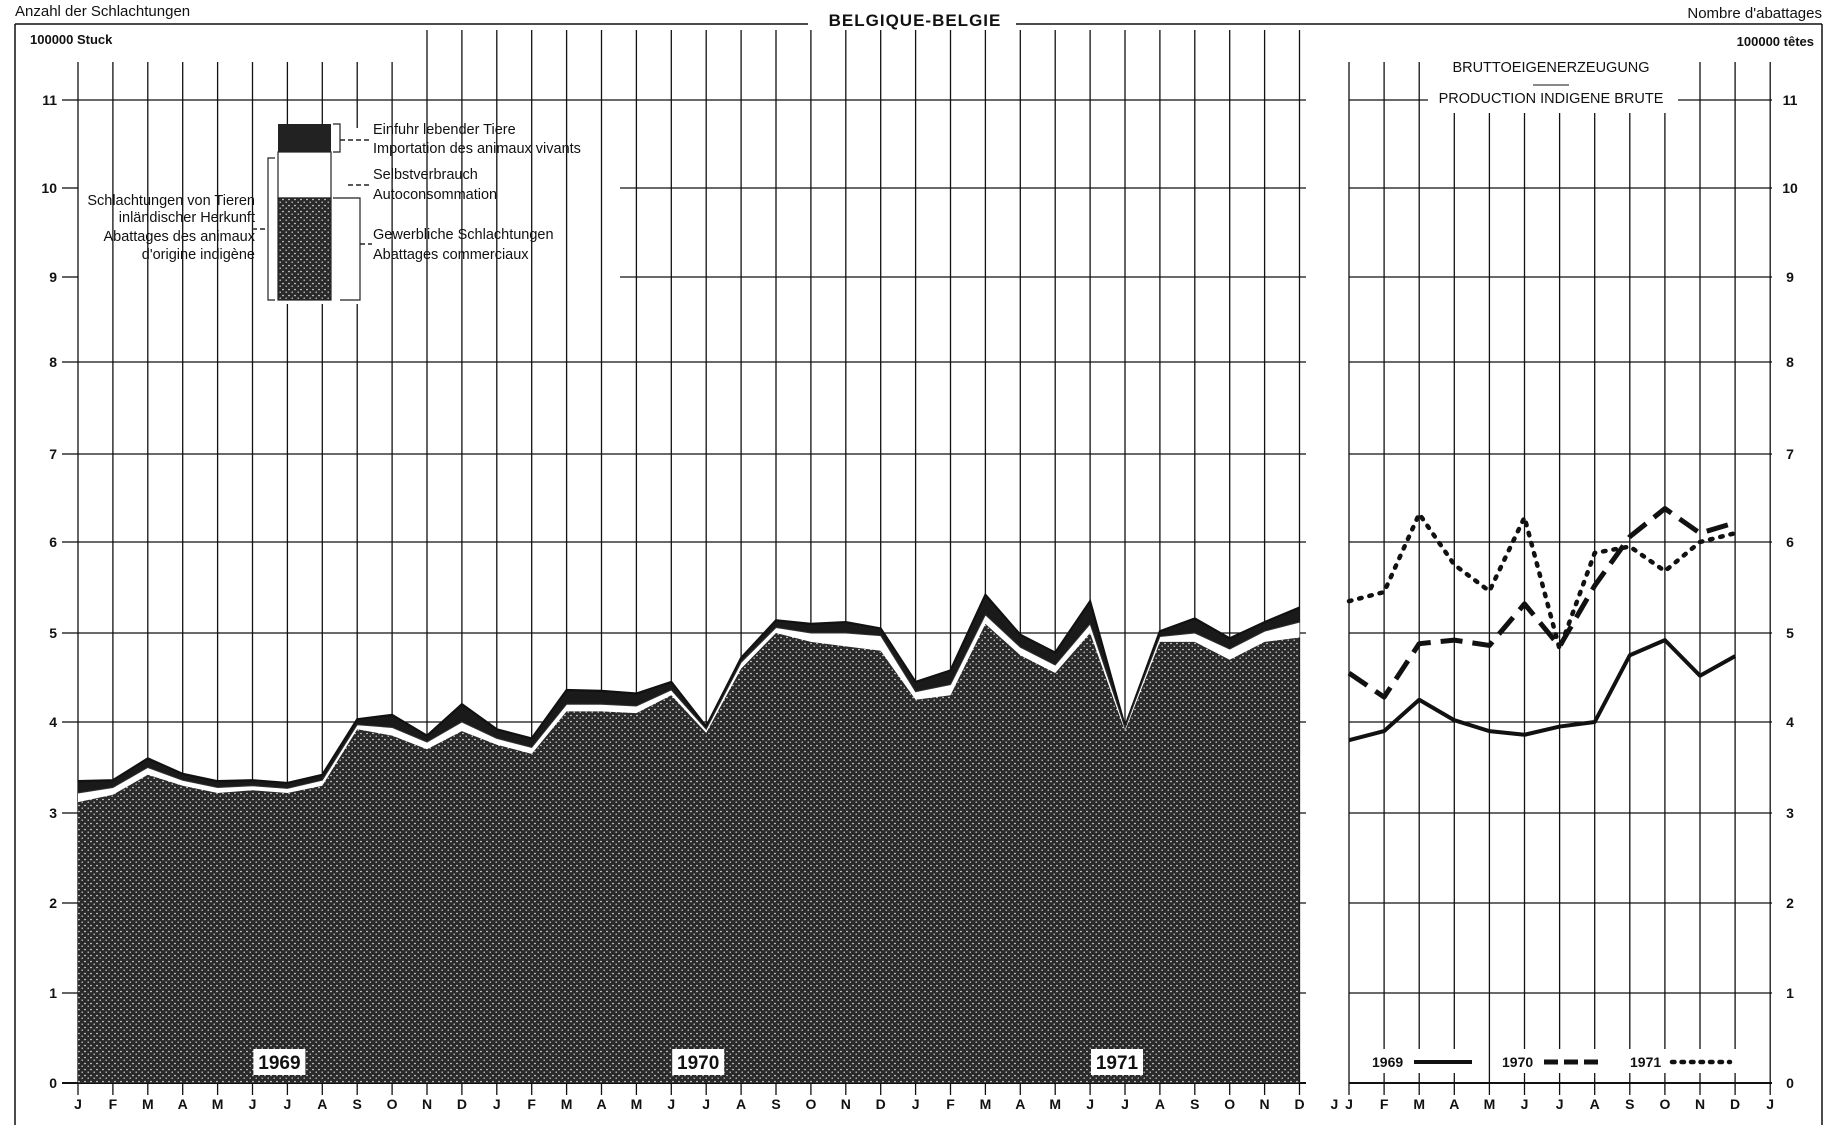  I want to click on right-title-background, so click(1553, 84).